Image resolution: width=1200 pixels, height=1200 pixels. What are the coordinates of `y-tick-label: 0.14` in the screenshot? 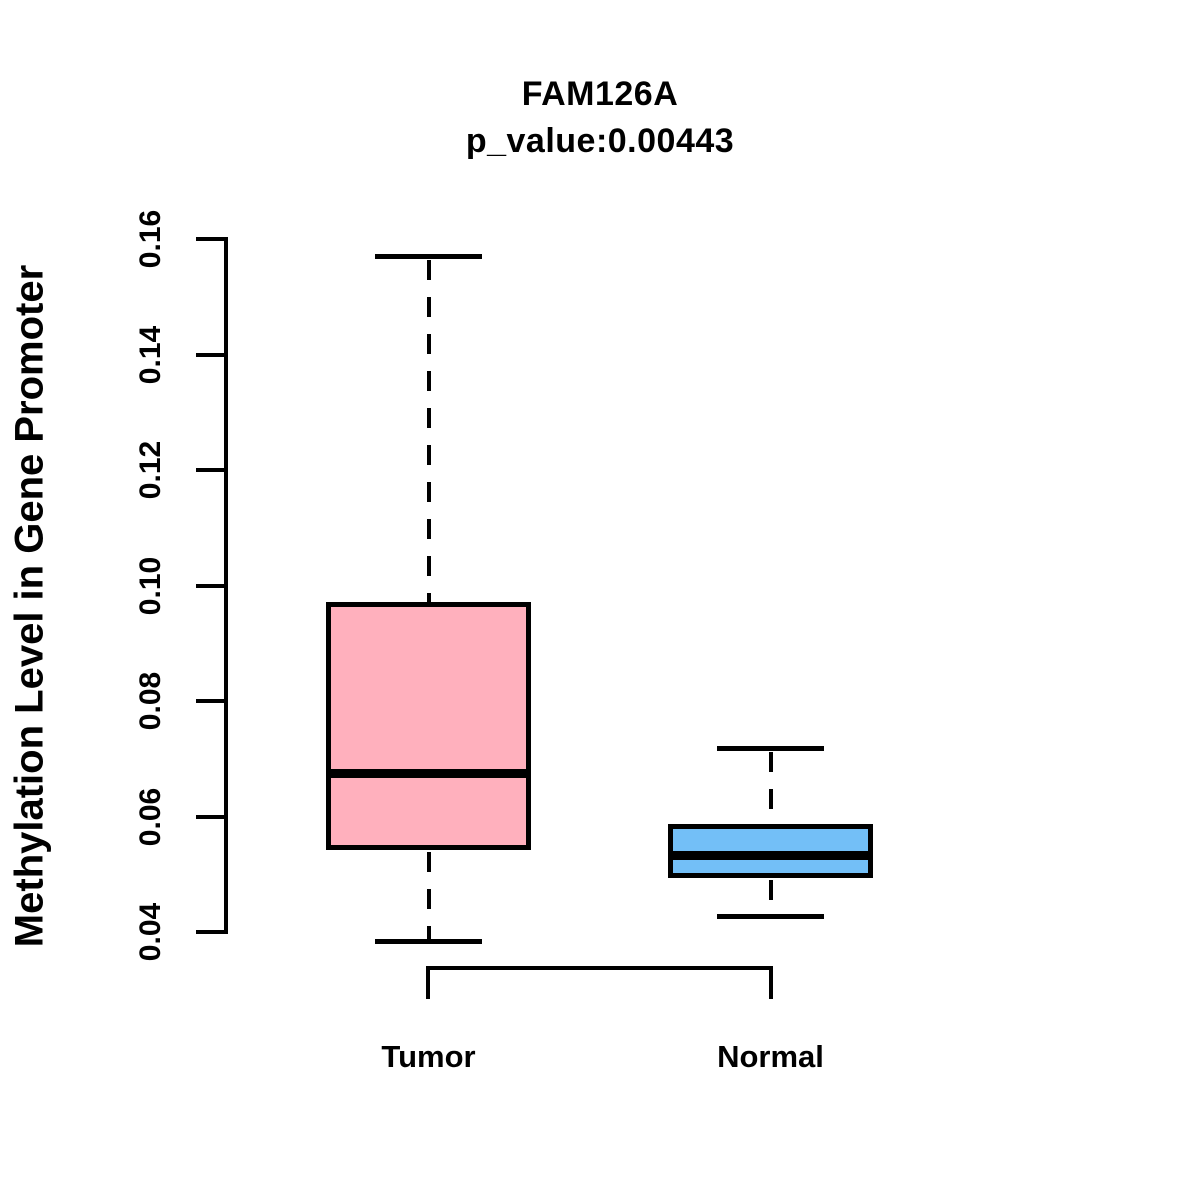 It's located at (150, 354).